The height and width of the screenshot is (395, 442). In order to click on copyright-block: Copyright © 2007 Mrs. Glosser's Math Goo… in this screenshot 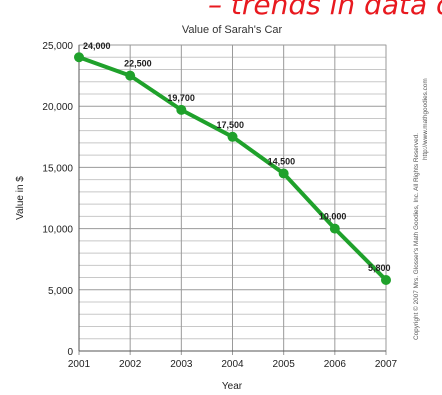, I will do `click(420, 209)`.